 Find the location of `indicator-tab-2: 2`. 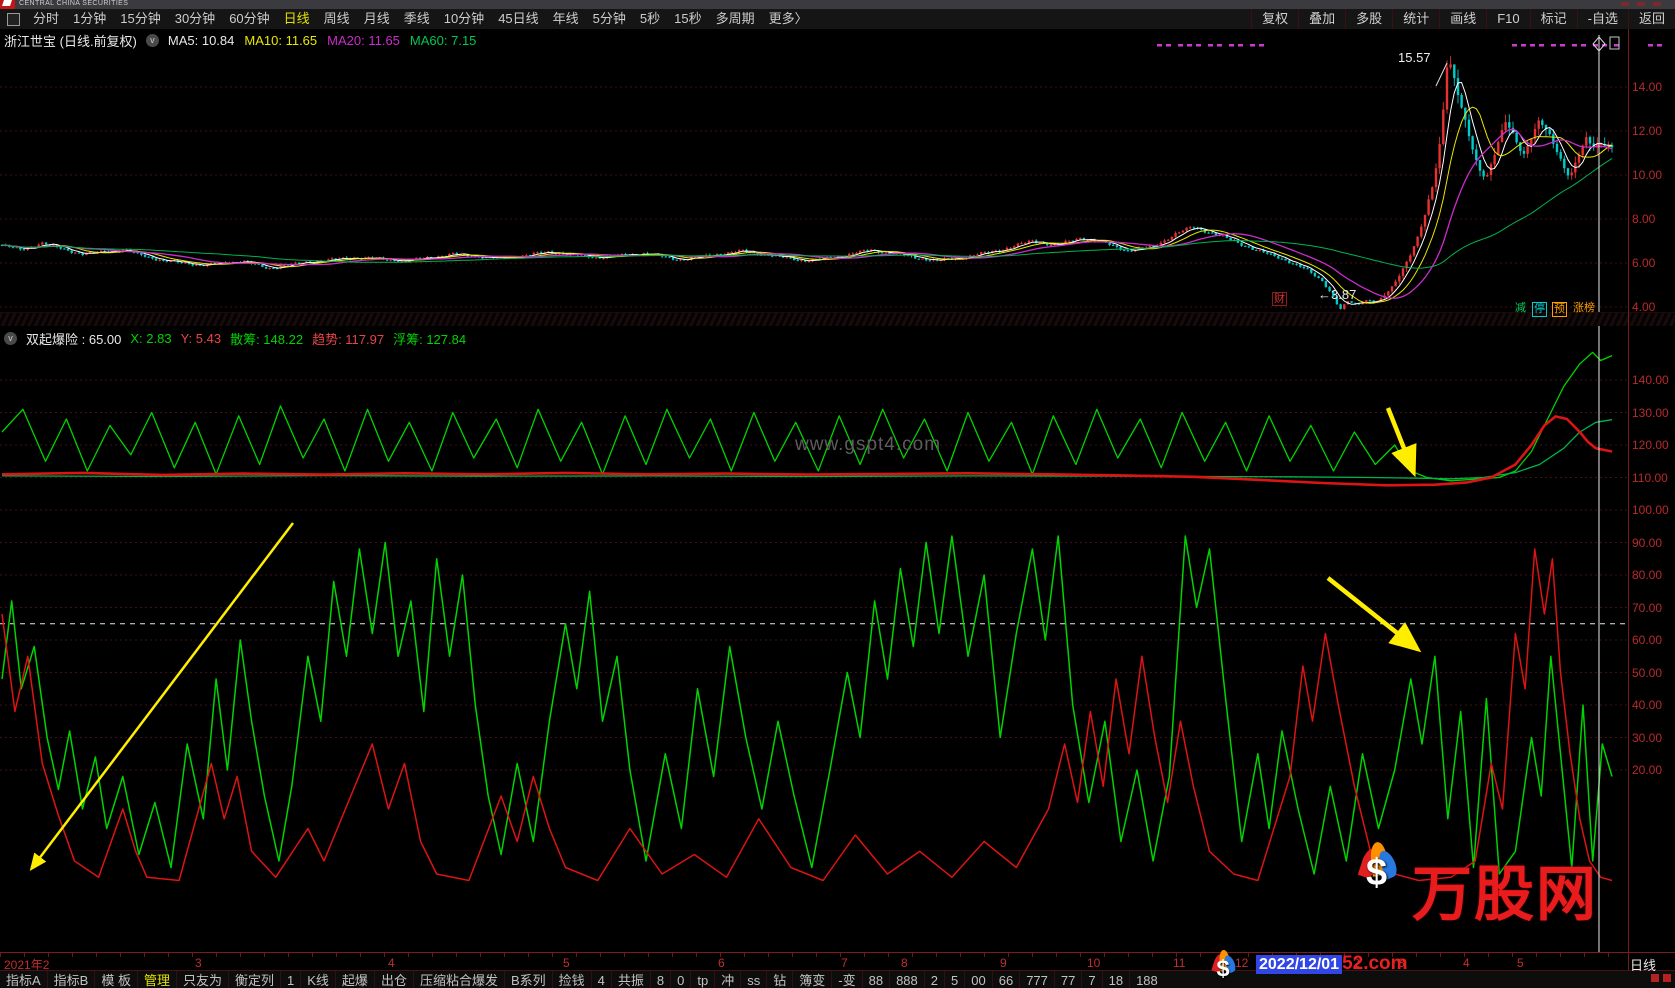

indicator-tab-2: 2 is located at coordinates (933, 979).